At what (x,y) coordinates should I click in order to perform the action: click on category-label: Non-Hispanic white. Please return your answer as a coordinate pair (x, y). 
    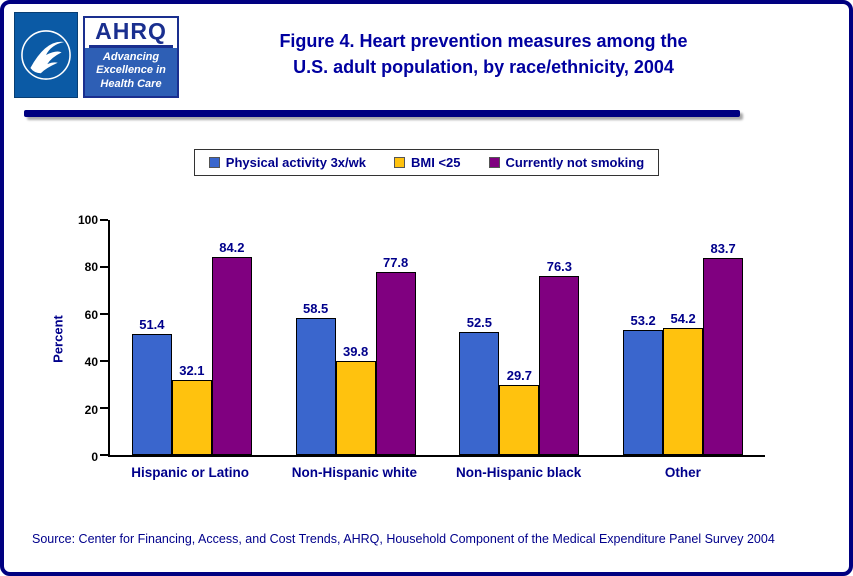
    Looking at the image, I should click on (354, 472).